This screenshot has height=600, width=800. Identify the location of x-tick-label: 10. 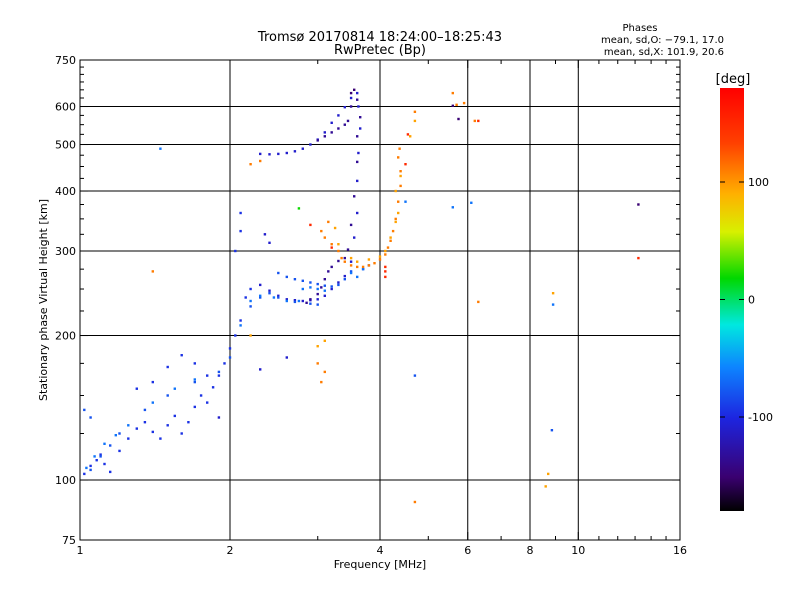
(578, 550).